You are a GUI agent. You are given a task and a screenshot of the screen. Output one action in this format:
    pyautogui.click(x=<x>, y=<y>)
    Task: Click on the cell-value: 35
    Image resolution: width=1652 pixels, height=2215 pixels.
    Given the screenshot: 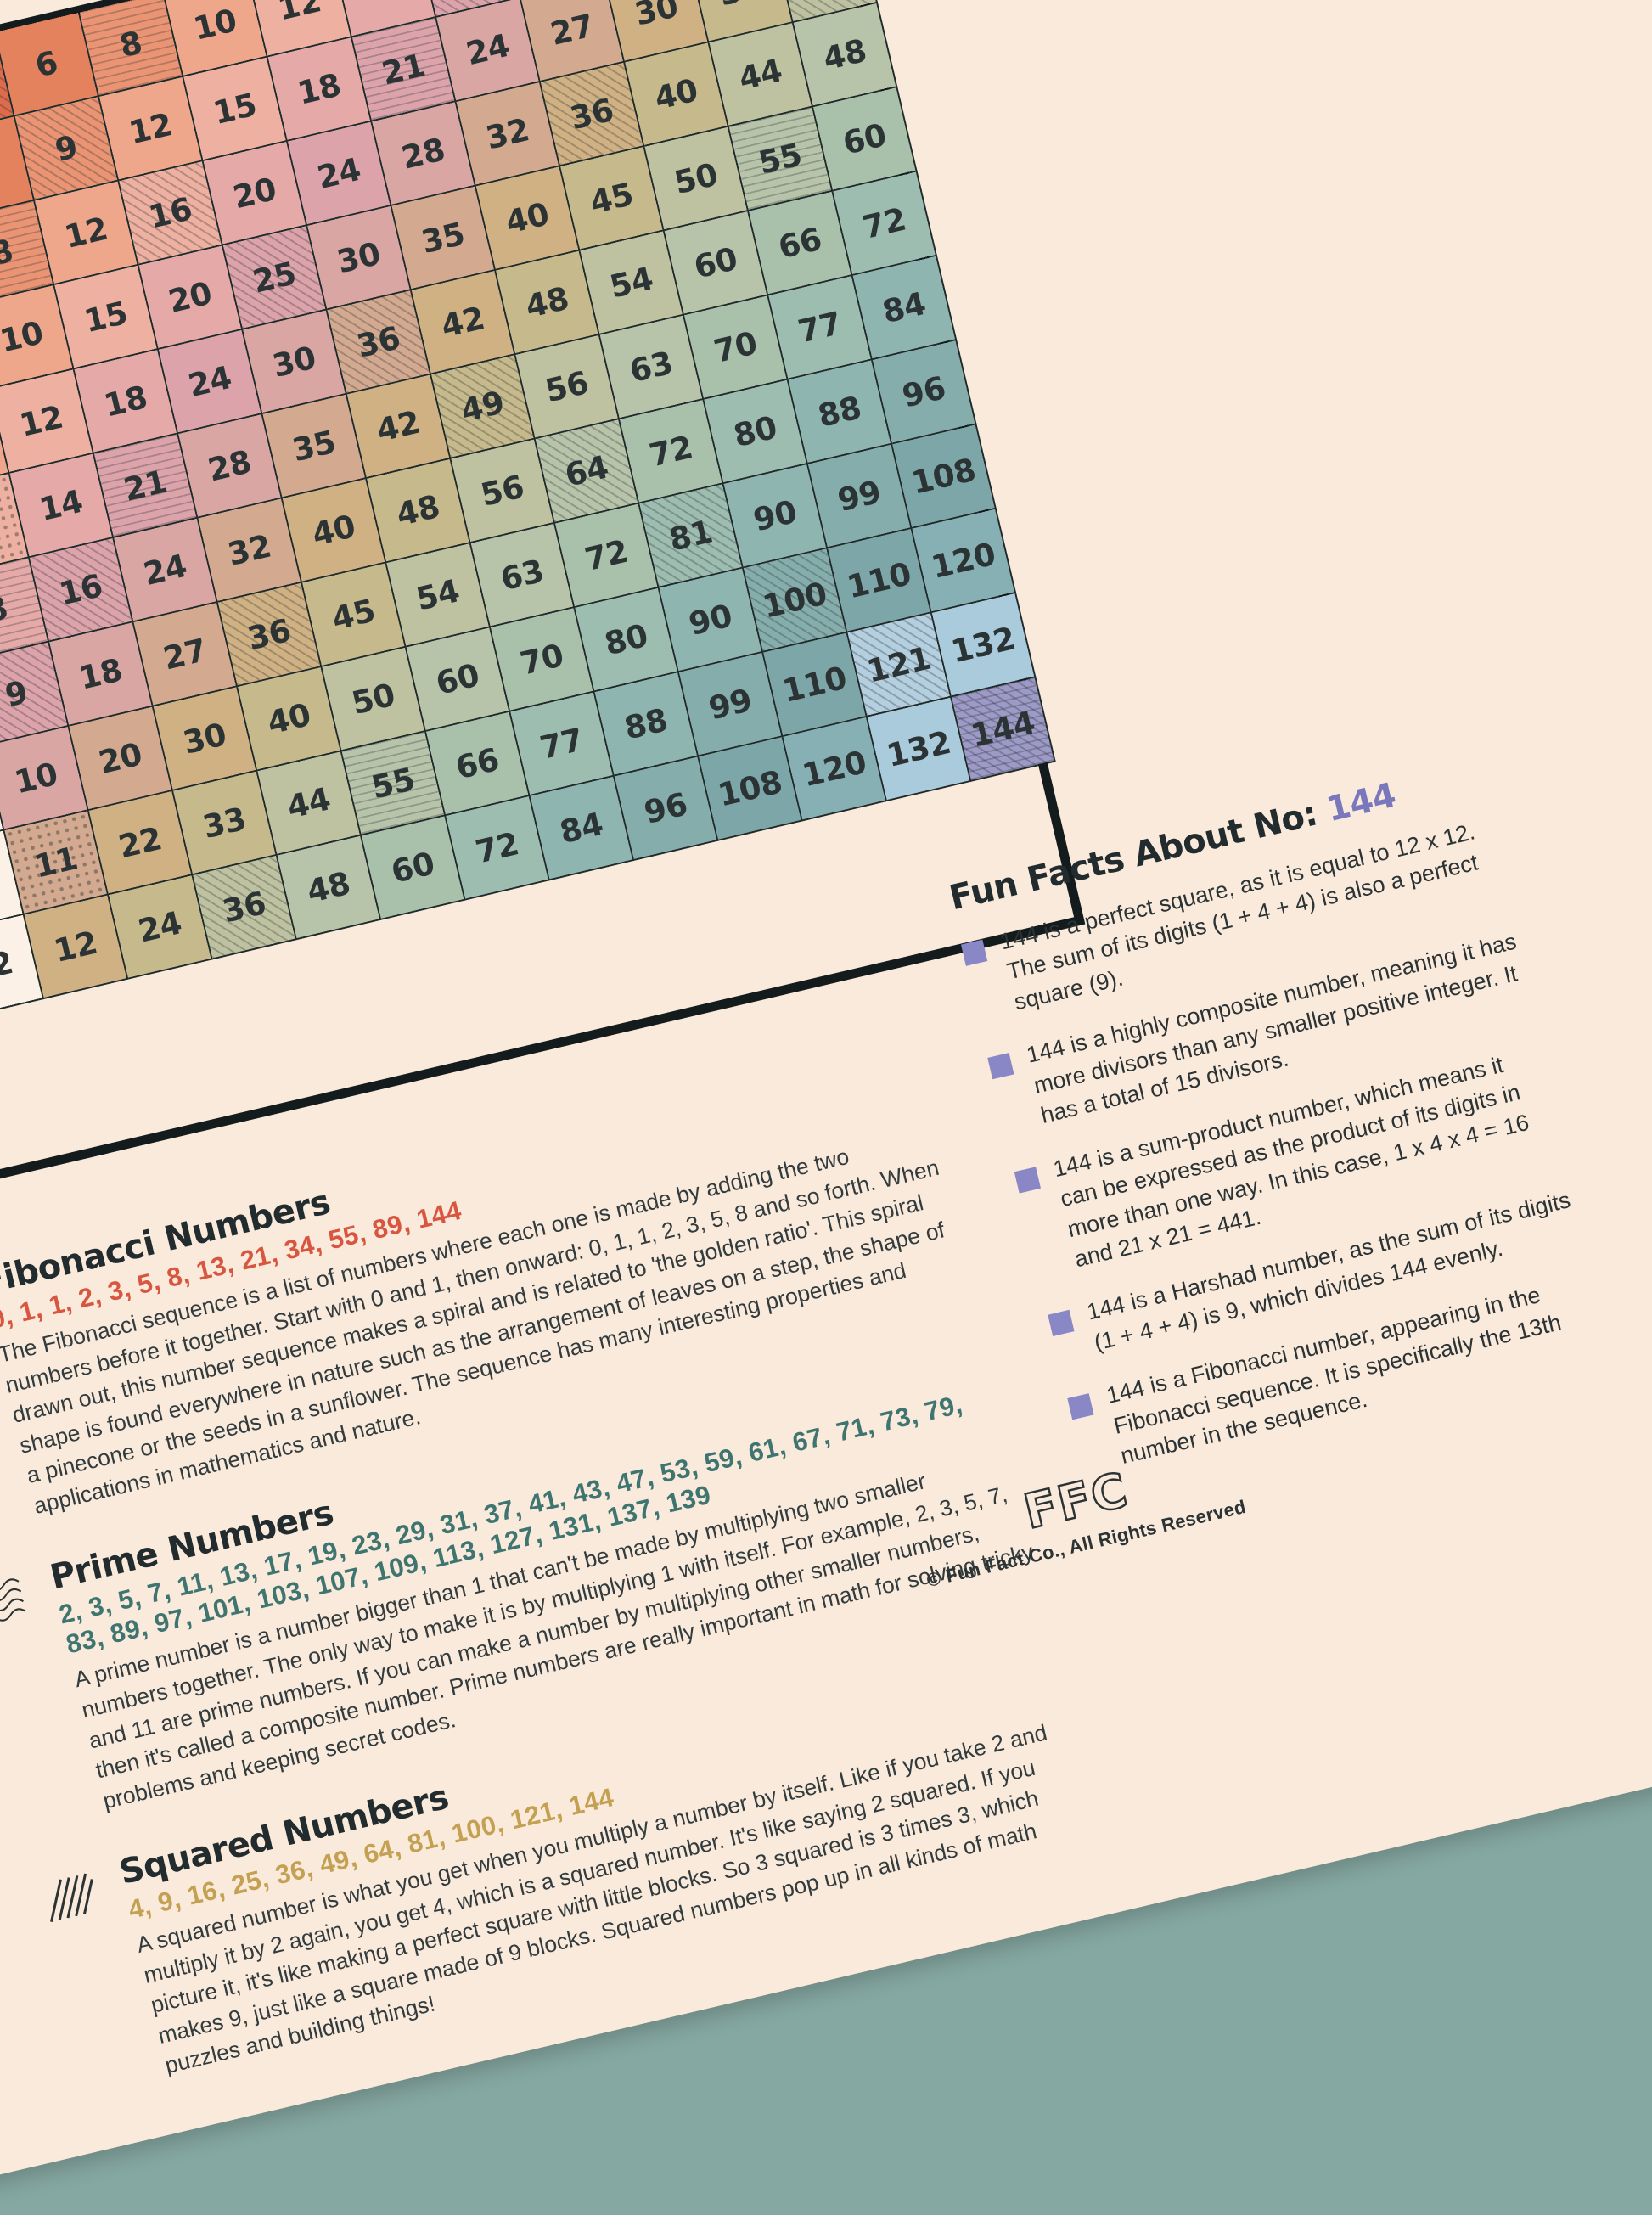 What is the action you would take?
    pyautogui.click(x=443, y=238)
    